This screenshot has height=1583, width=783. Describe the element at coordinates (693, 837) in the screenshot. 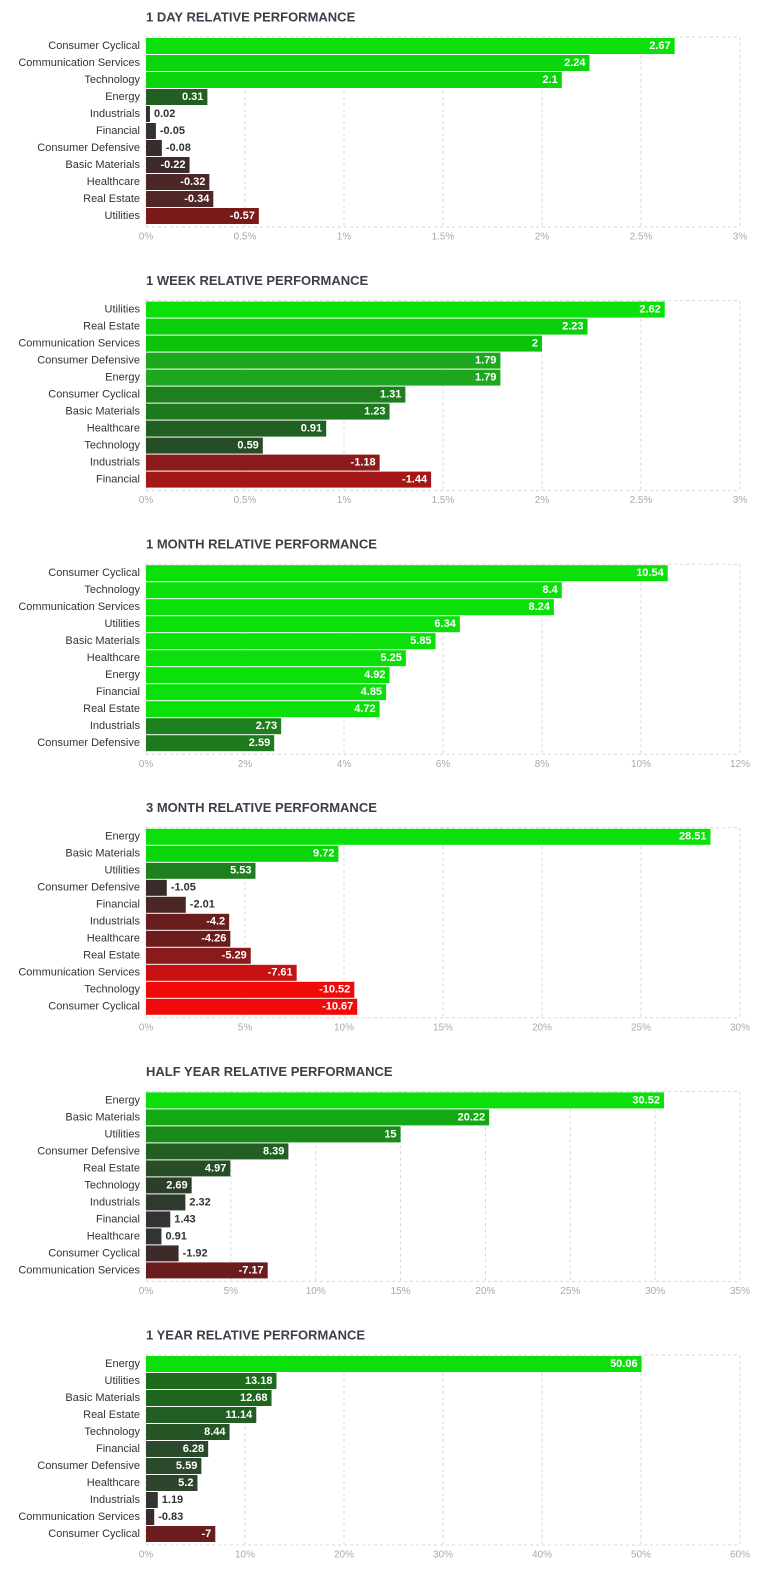

I see `value-label: 28.51` at that location.